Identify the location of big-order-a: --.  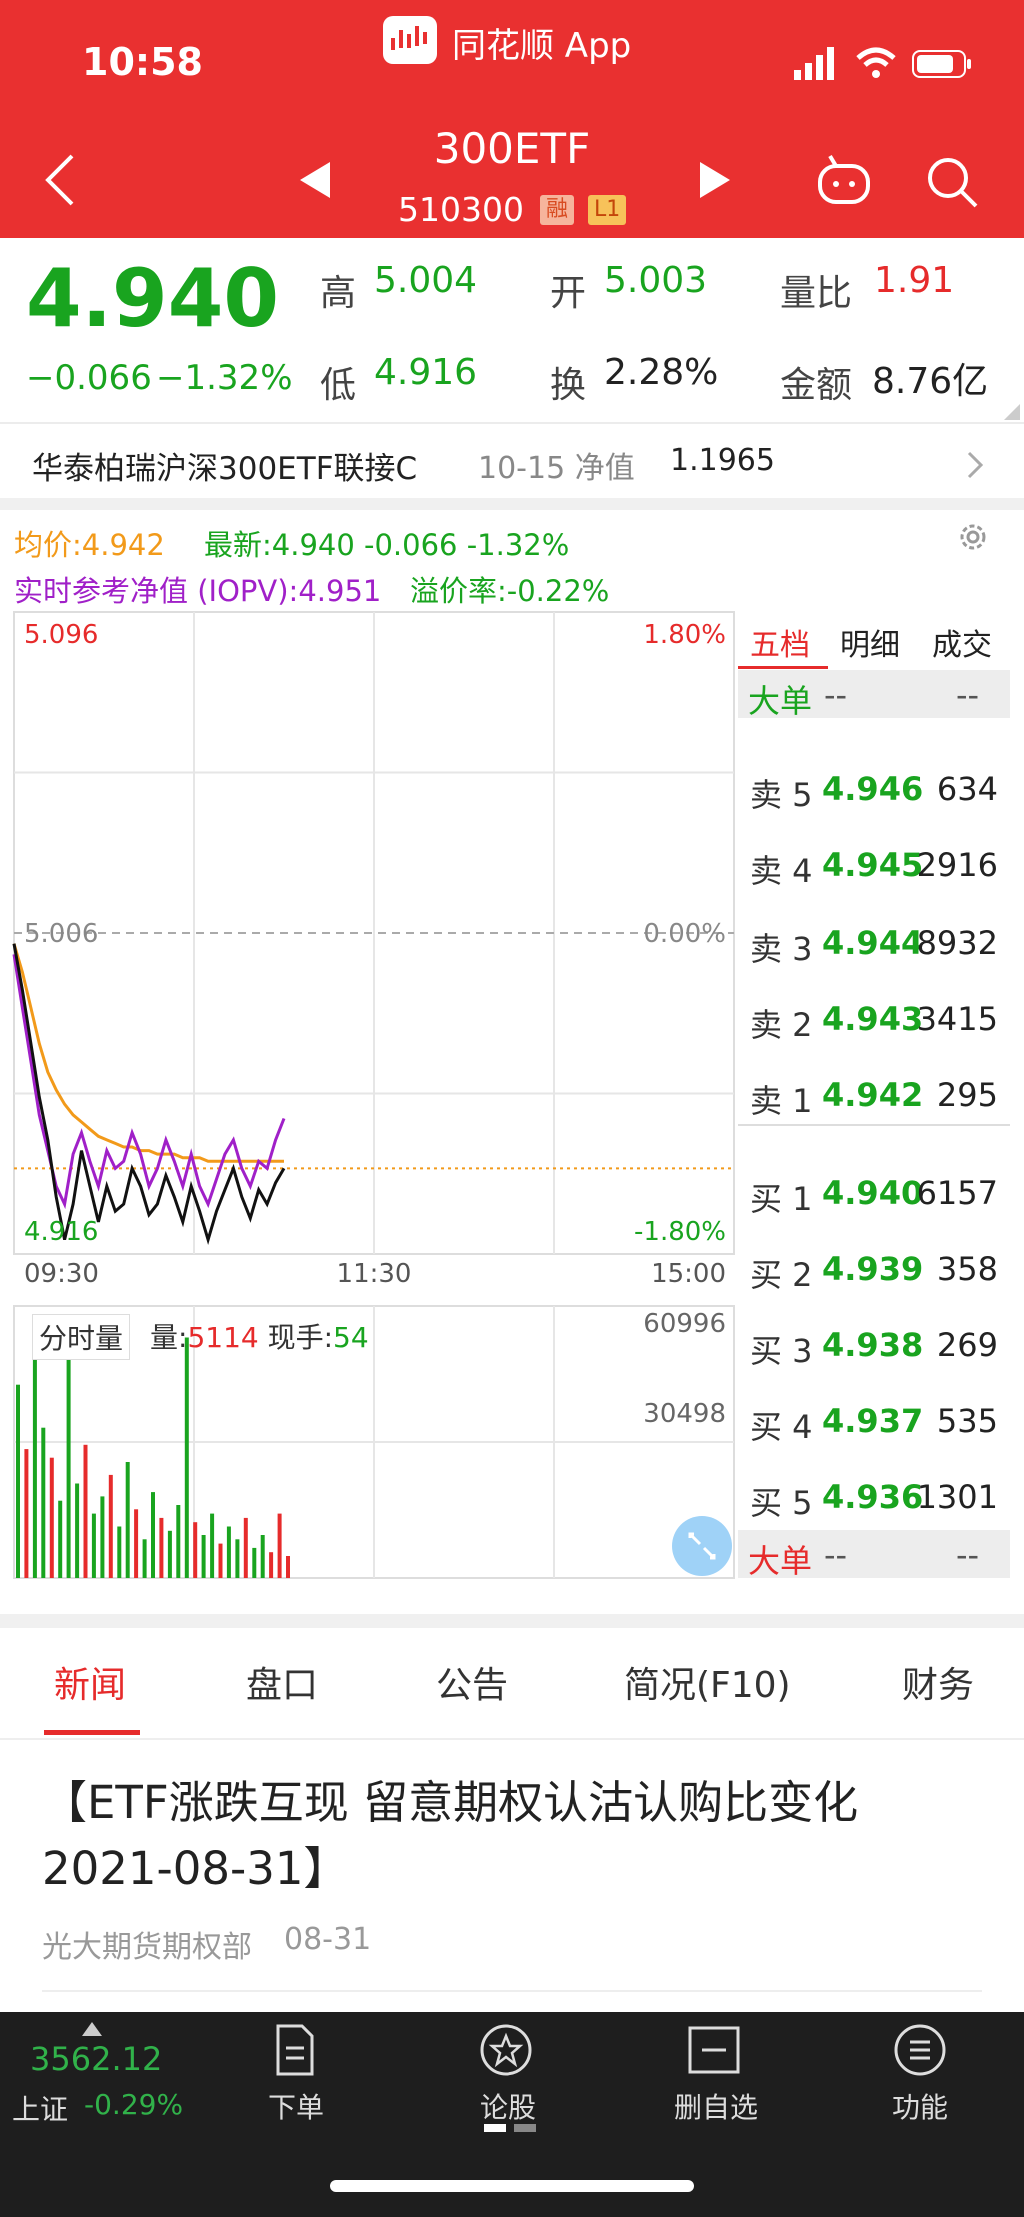
(836, 1555).